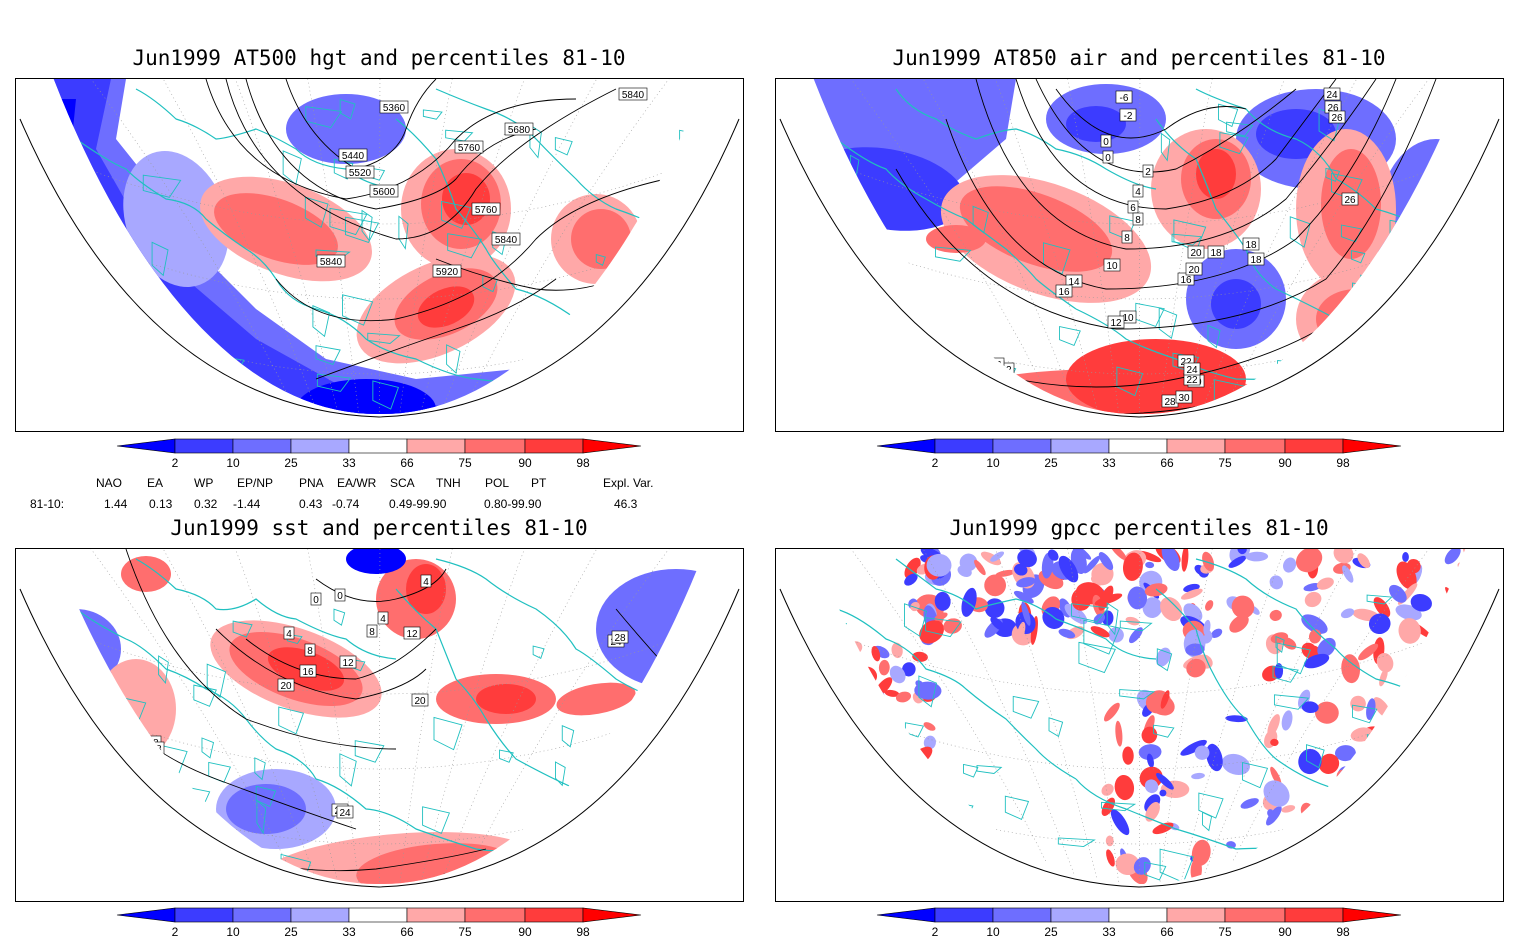 The width and height of the screenshot is (1520, 947). Describe the element at coordinates (1186, 280) in the screenshot. I see `contour-label: 16` at that location.